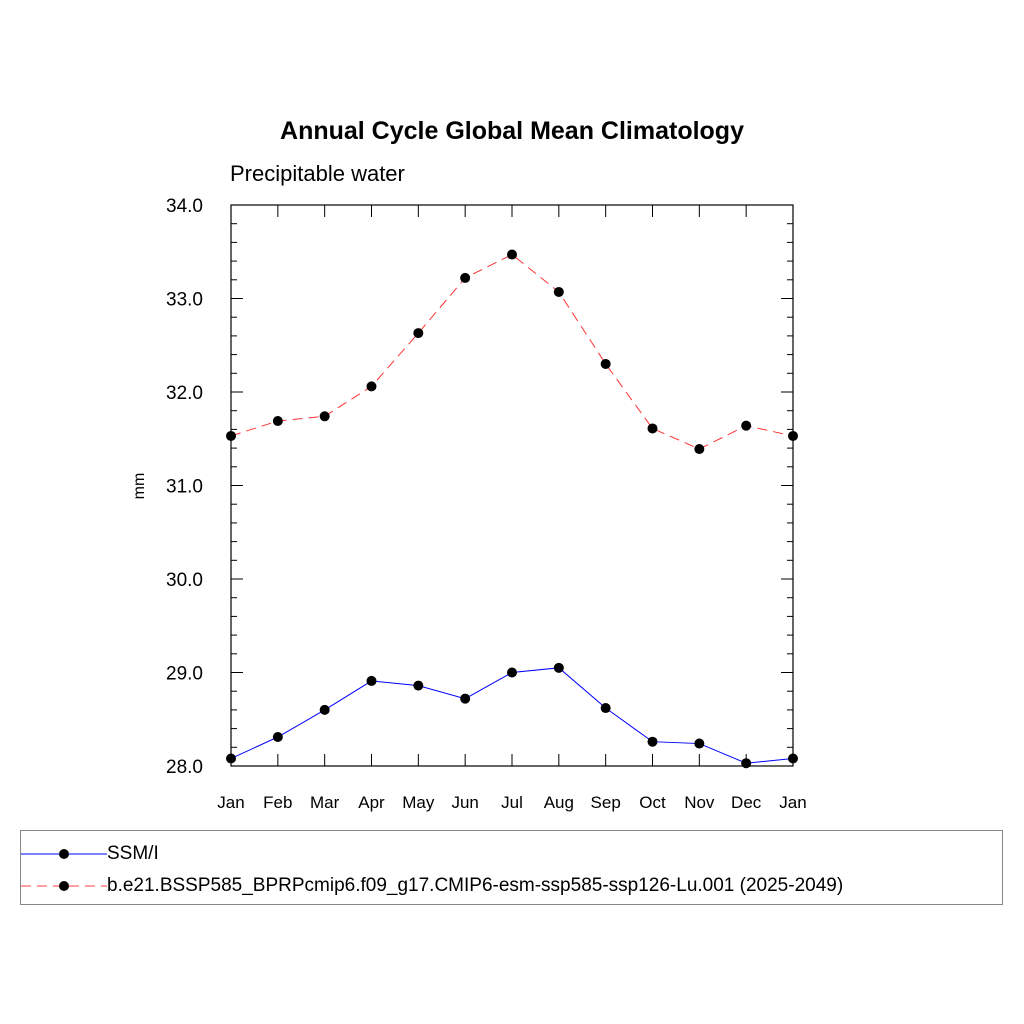 This screenshot has height=1024, width=1024. What do you see at coordinates (606, 802) in the screenshot?
I see `x-tick-label: Sep` at bounding box center [606, 802].